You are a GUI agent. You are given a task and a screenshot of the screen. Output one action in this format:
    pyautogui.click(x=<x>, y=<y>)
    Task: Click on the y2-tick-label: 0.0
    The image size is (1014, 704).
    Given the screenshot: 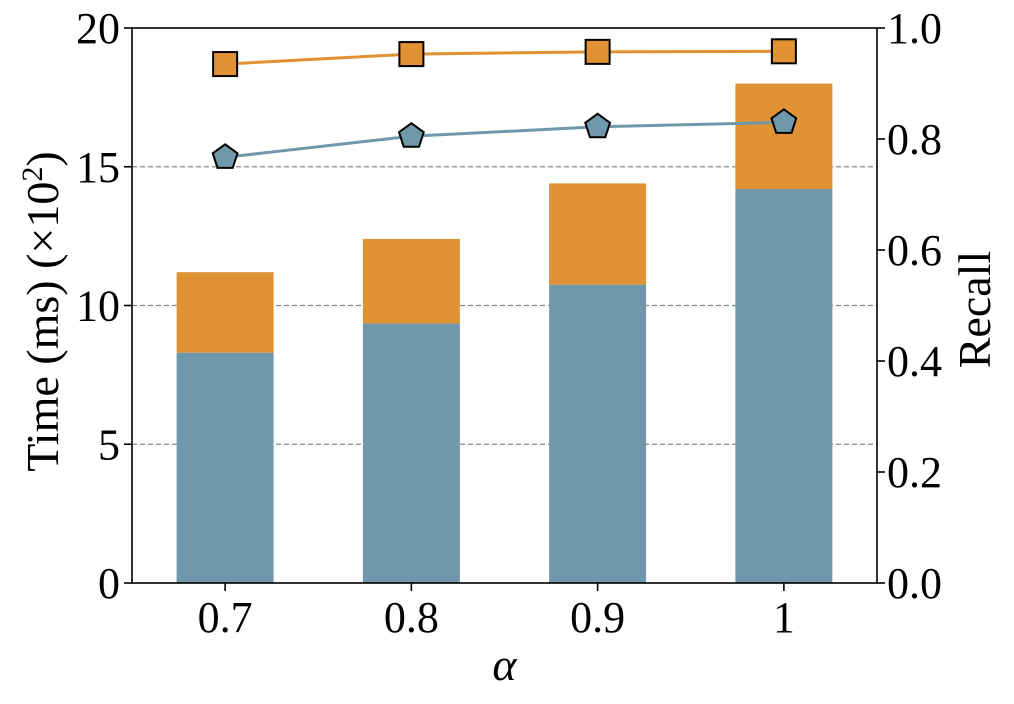 What is the action you would take?
    pyautogui.click(x=914, y=583)
    